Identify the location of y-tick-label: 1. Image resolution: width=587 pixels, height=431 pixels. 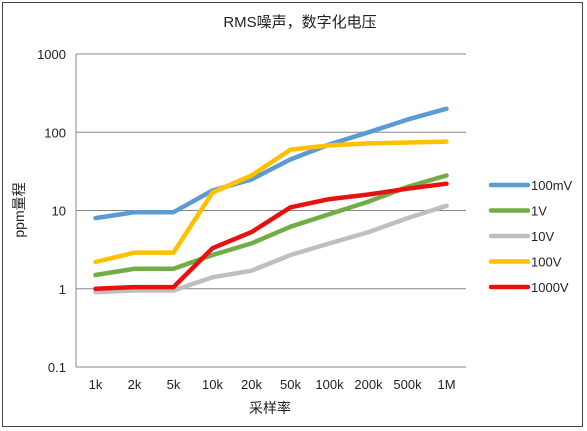
(62, 289).